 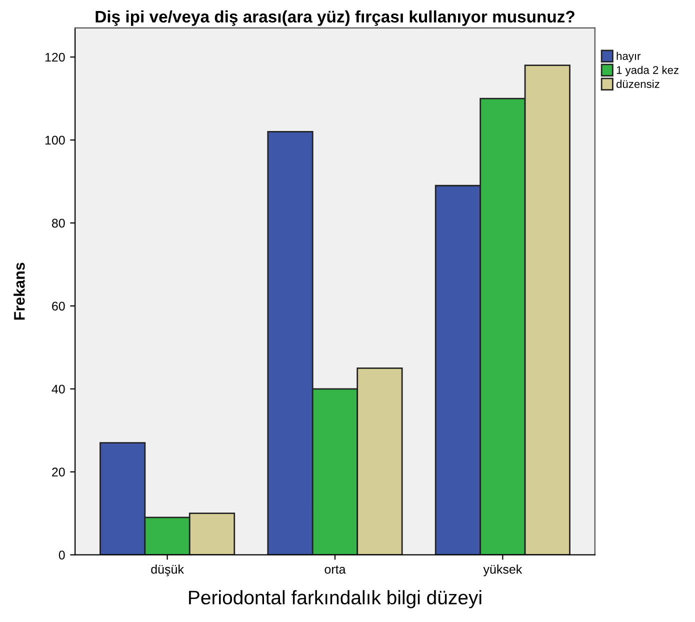 What do you see at coordinates (335, 18) in the screenshot?
I see `chart-title: Diş ipi ve/veya diş arası(ara yüz) fırçası kullanıyor musunuz?` at bounding box center [335, 18].